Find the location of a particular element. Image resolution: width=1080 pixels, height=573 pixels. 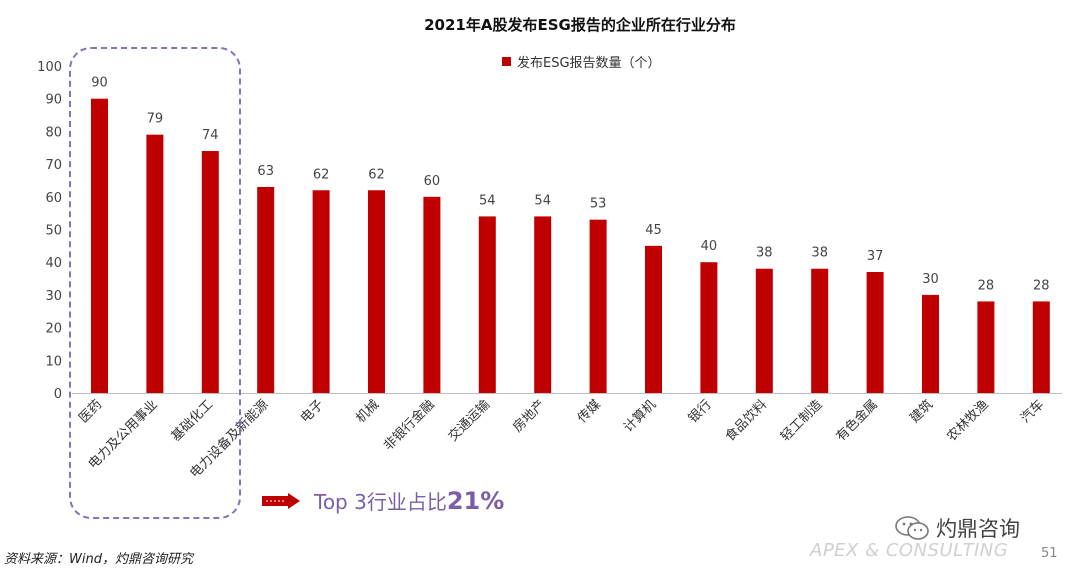

bar-value-label: 45 is located at coordinates (653, 230).